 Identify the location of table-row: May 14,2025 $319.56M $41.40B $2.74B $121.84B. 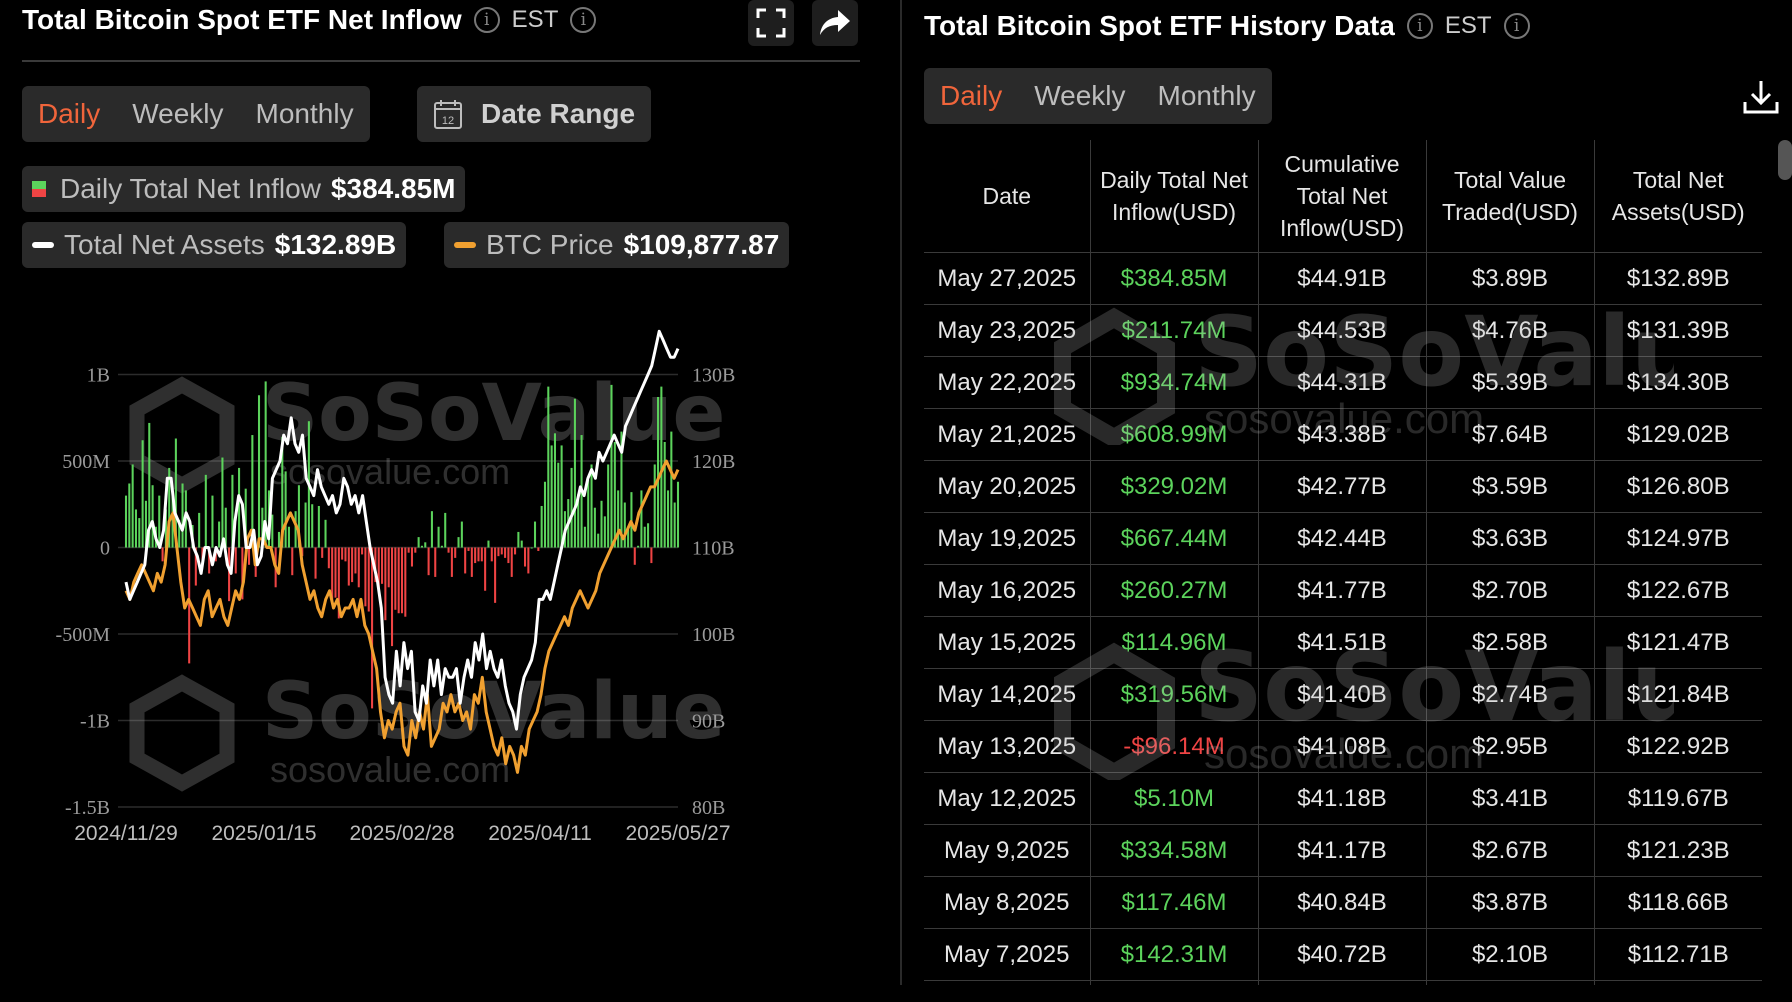
(1343, 694).